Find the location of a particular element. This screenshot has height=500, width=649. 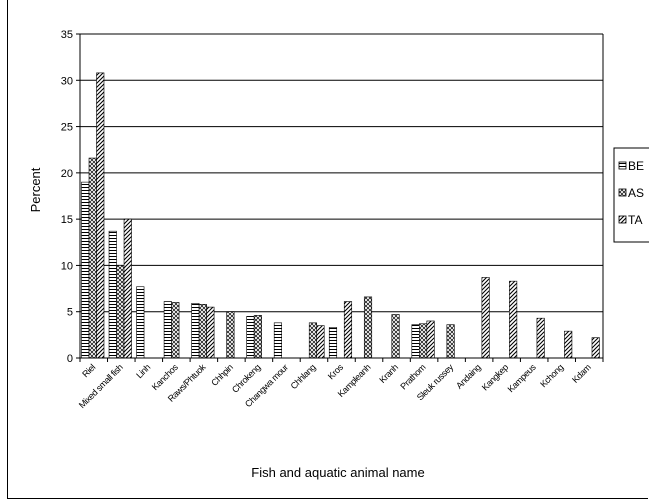

y-tick-label: 30 is located at coordinates (67, 81).